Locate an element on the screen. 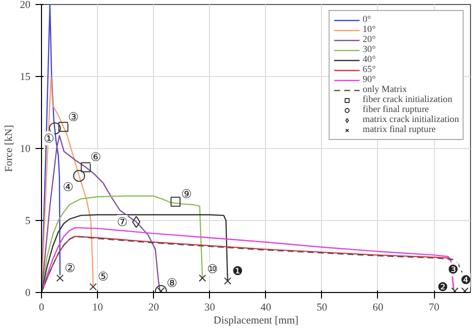 The image size is (474, 329). annotation: ❸ is located at coordinates (453, 269).